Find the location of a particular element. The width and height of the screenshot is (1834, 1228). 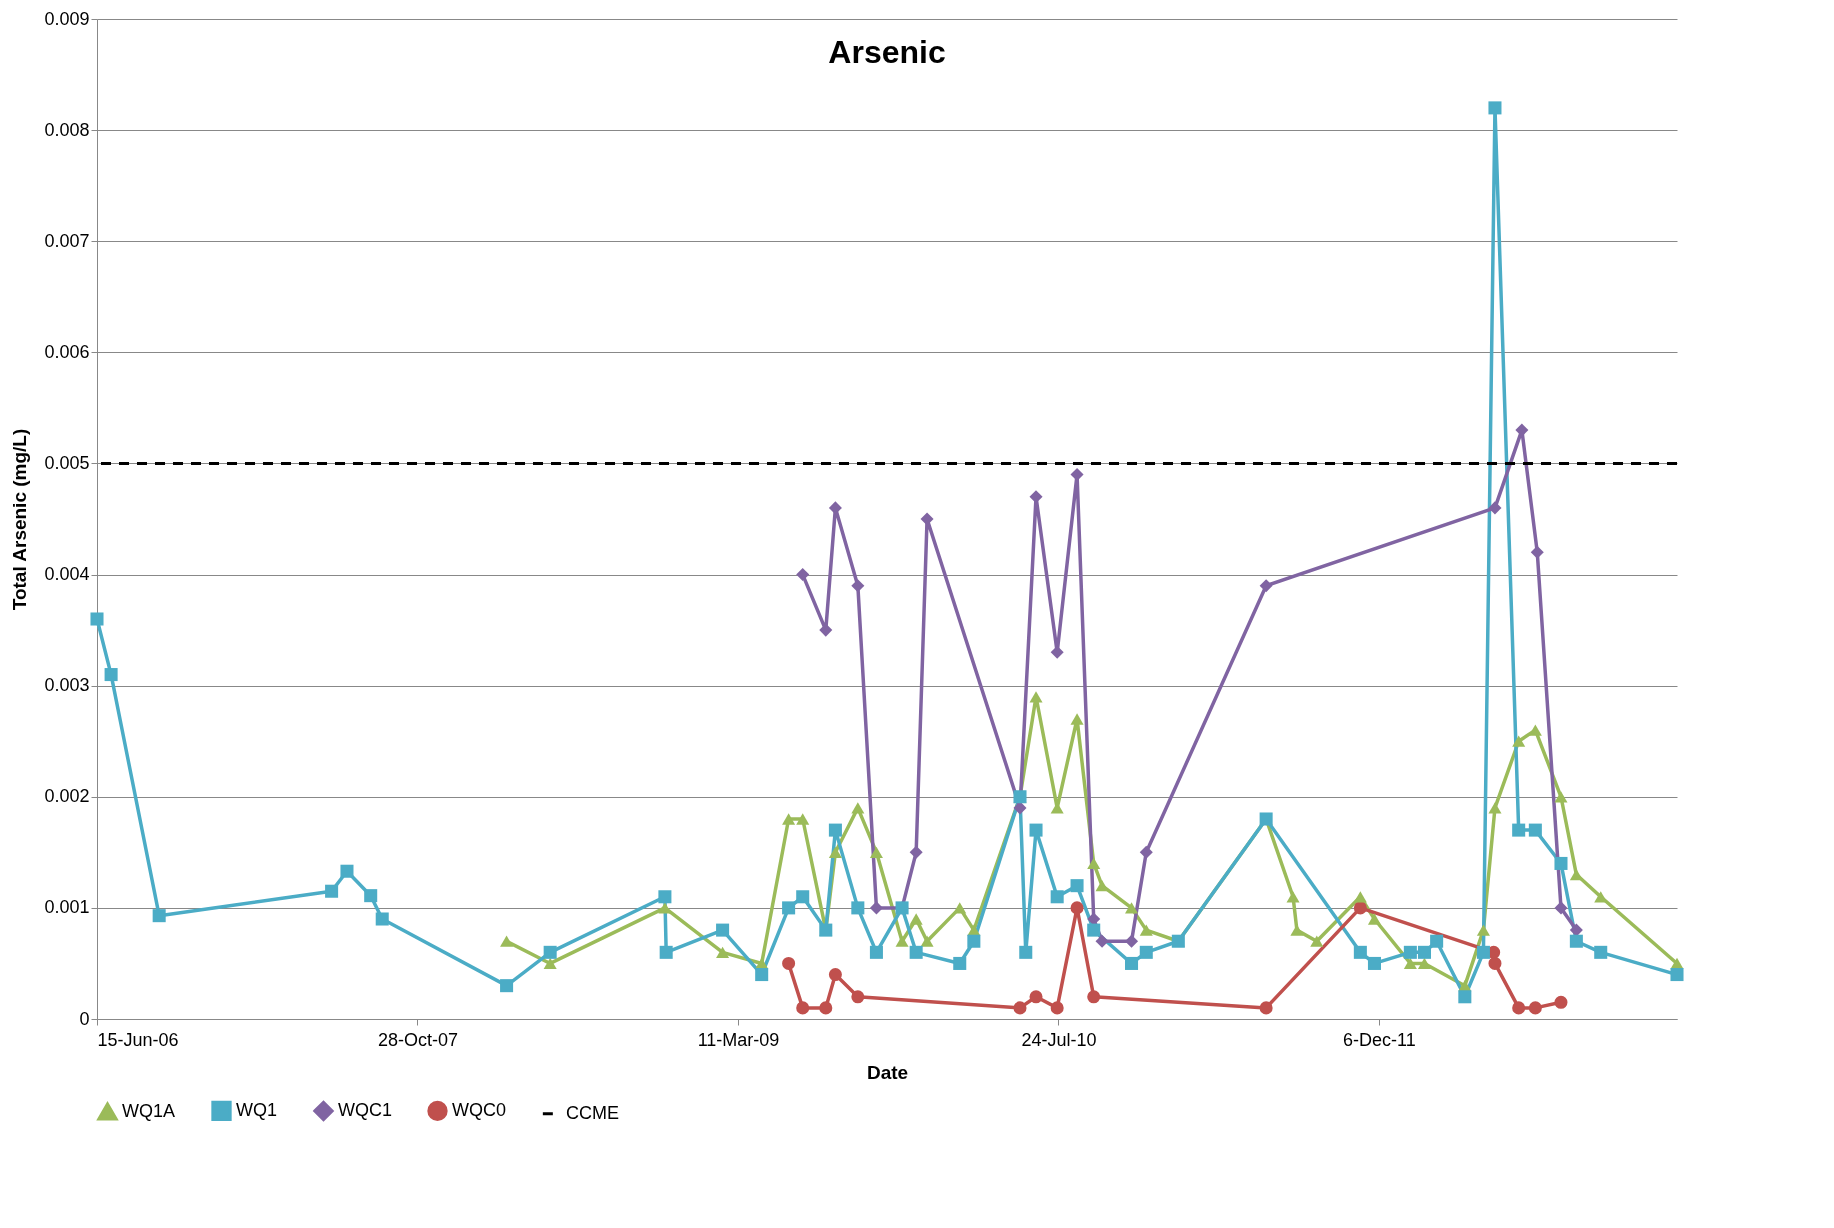

y-tick-label: 0.006 is located at coordinates (67, 351).